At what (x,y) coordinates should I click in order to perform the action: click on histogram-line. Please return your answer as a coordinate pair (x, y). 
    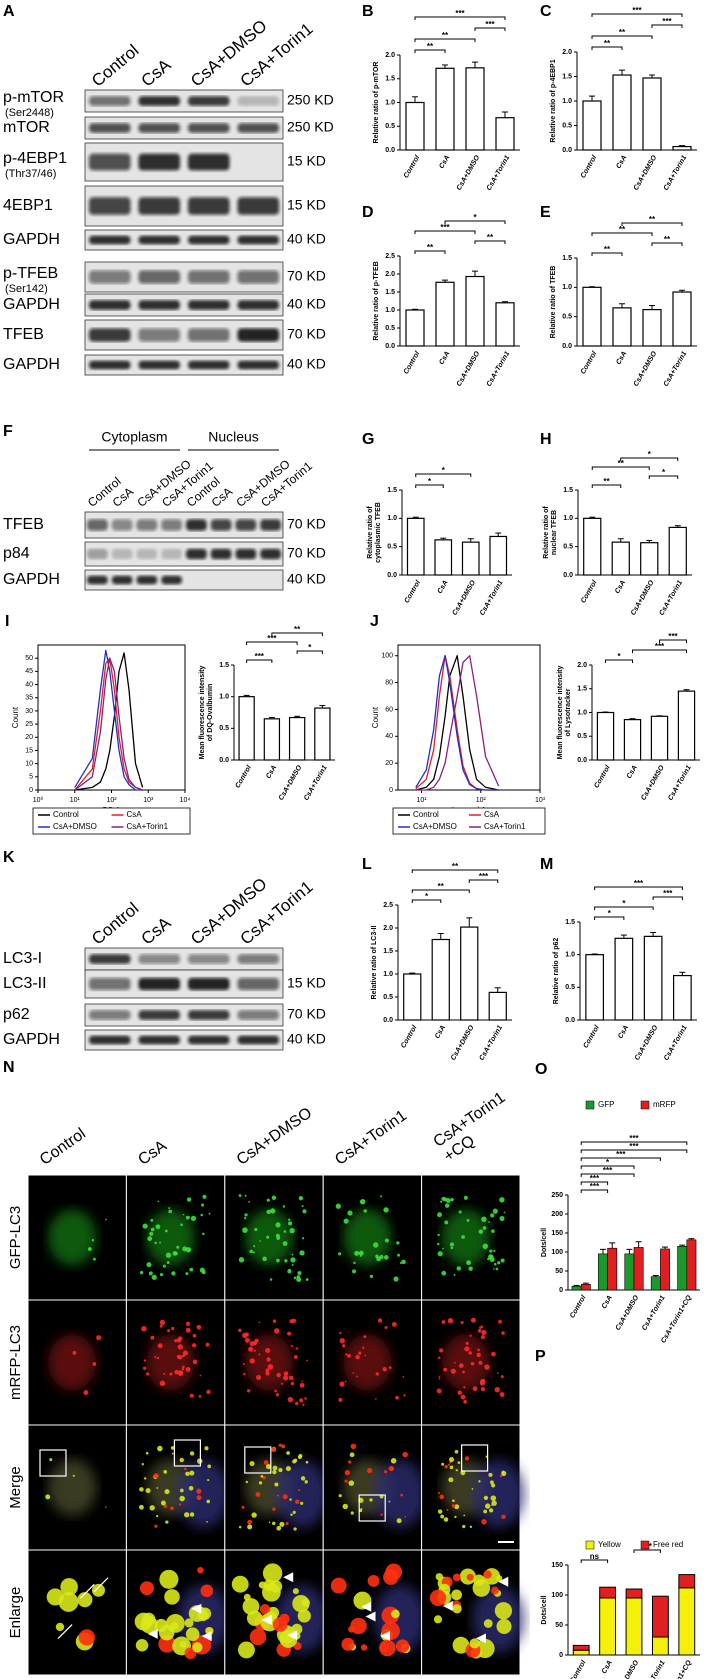
    Looking at the image, I should click on (457, 723).